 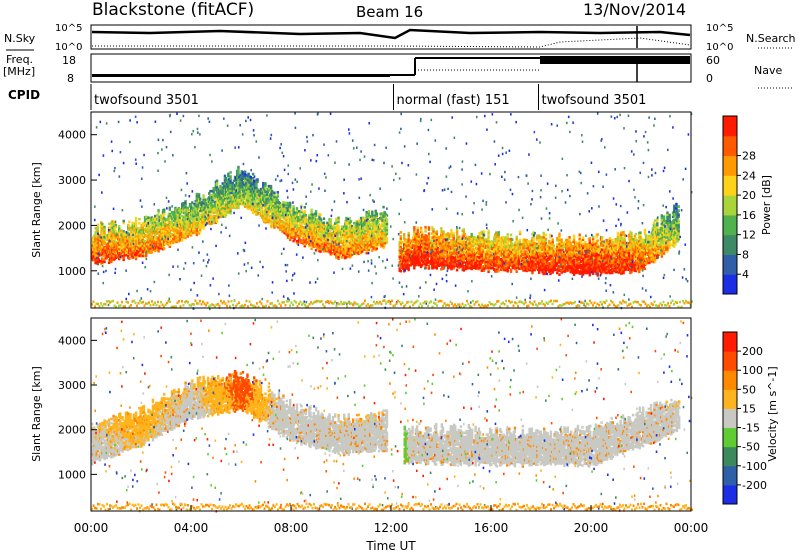 I want to click on noise-panel: 10^5 10^0 10^5 10^0, so click(x=394, y=38).